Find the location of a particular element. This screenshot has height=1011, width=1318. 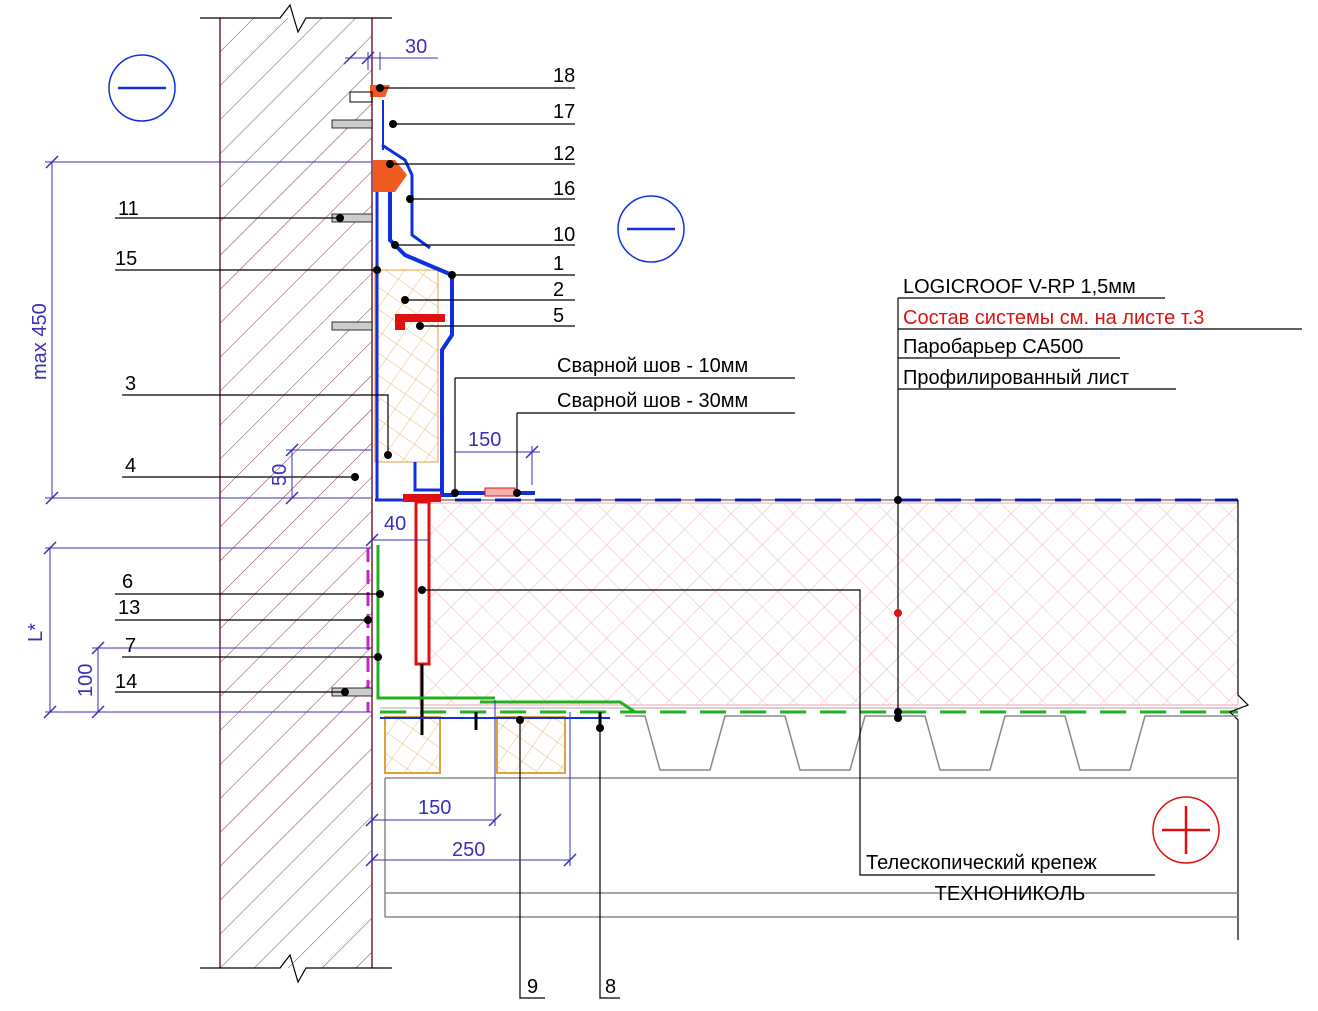

dimension: 50 is located at coordinates (280, 475).